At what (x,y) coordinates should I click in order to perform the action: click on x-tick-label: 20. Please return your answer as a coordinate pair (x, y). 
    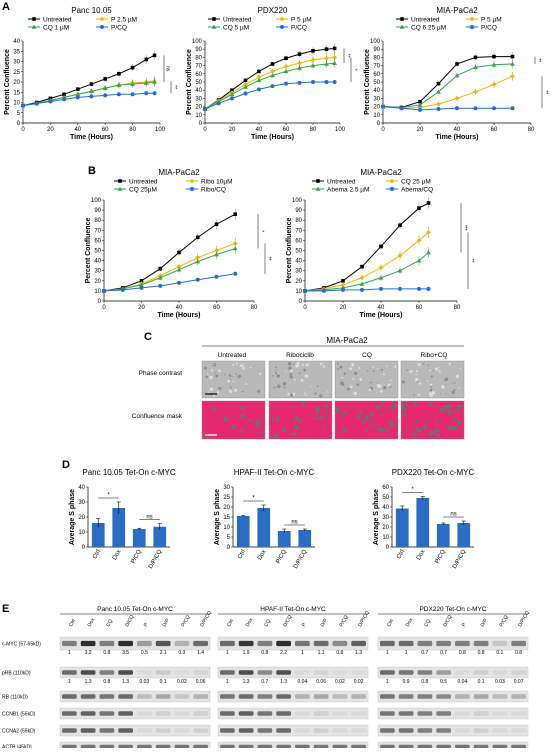
    Looking at the image, I should click on (343, 308).